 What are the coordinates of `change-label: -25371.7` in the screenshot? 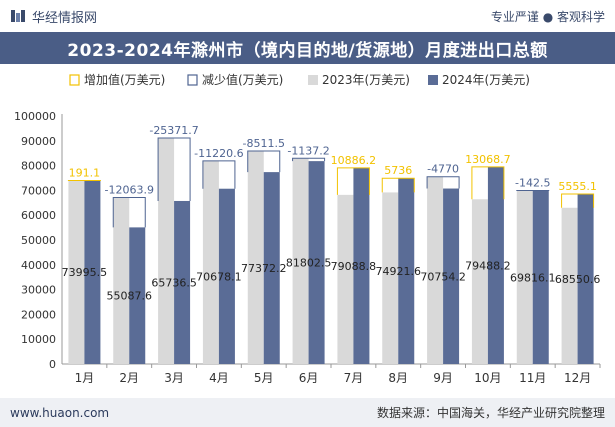 It's located at (173, 130).